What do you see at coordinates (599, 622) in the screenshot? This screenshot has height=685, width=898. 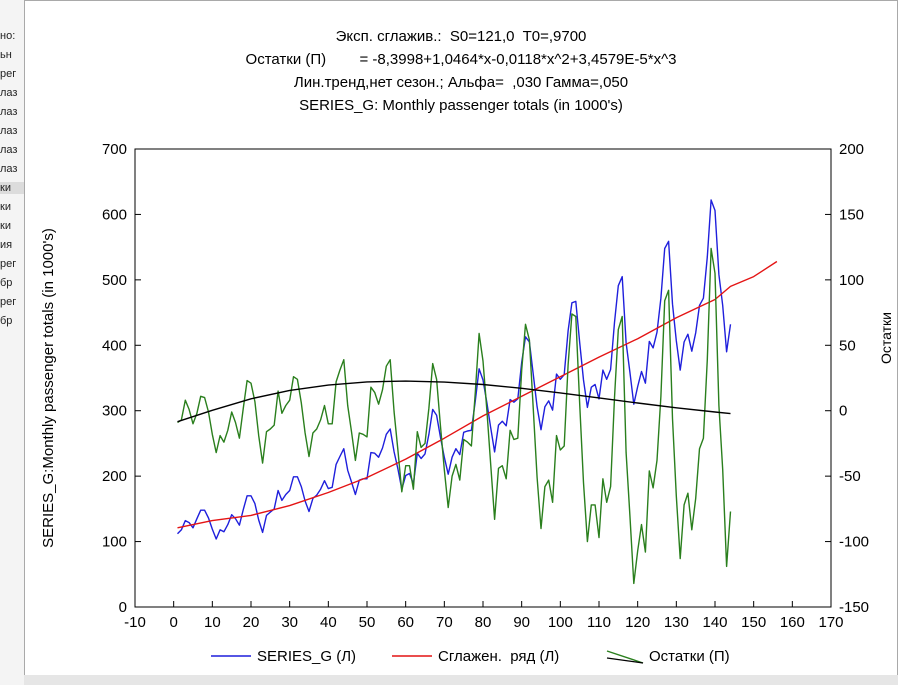 I see `x-tick-label: 110` at bounding box center [599, 622].